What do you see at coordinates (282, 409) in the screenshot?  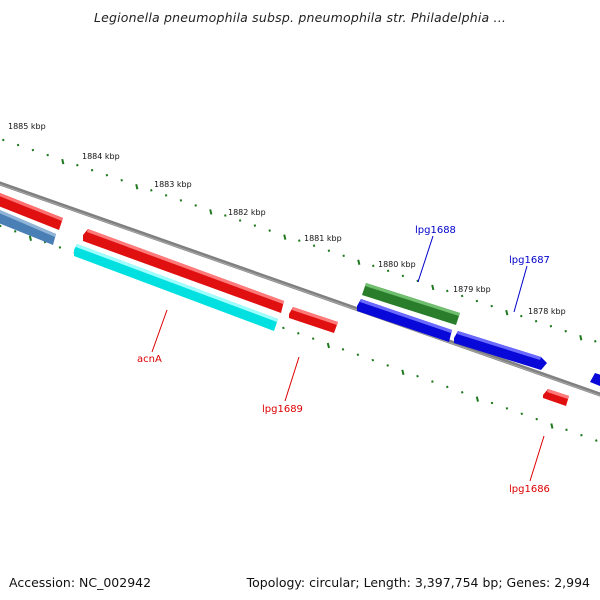 I see `svg-text: lpg1689` at bounding box center [282, 409].